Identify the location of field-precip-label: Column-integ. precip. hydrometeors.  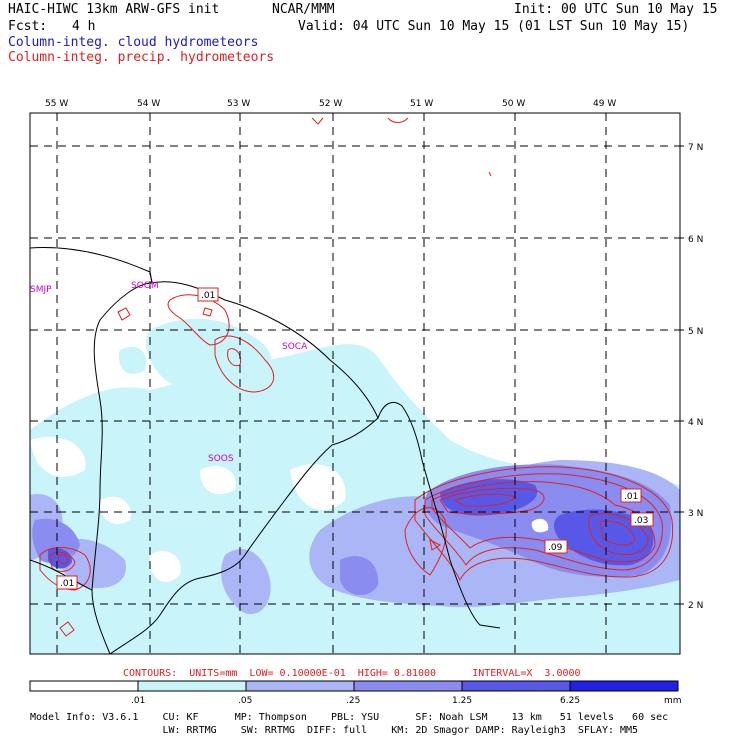
(141, 57).